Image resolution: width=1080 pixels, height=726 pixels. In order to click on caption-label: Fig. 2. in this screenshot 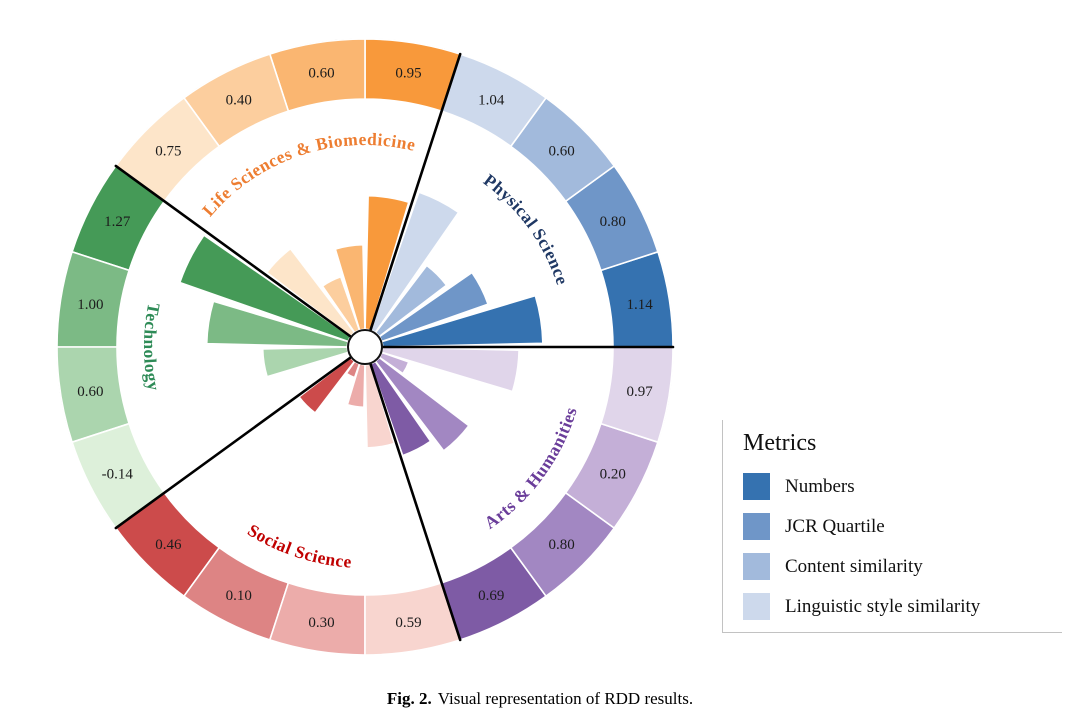, I will do `click(409, 698)`.